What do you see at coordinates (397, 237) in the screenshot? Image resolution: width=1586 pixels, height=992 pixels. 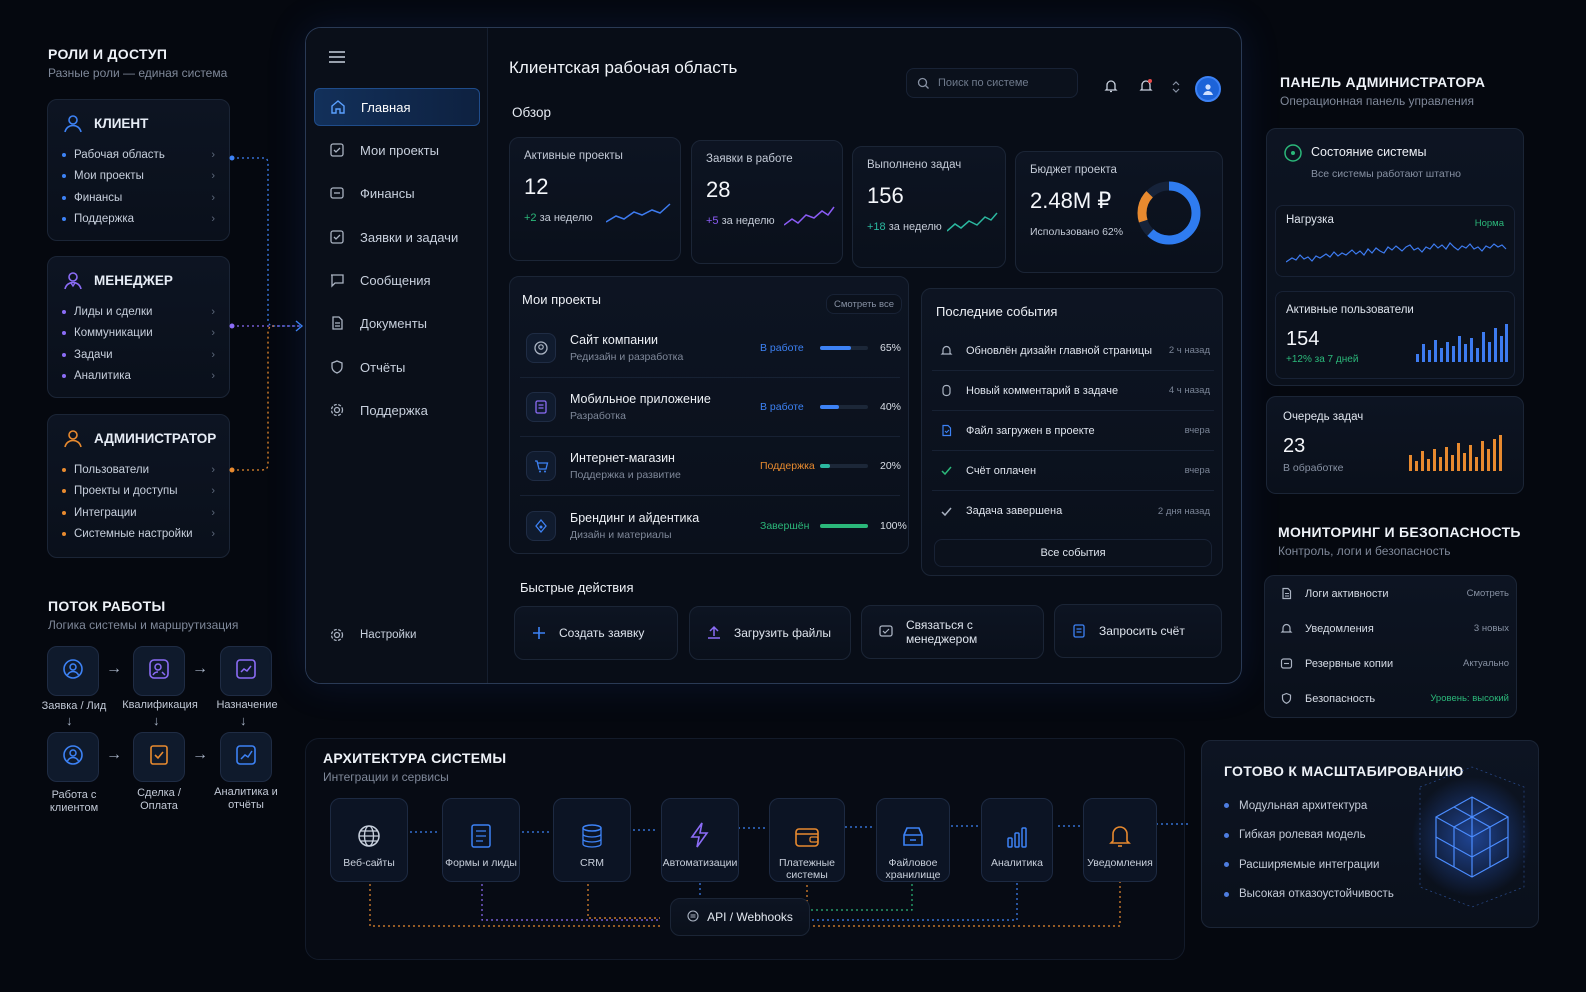 I see `sidebar-item-tasks: Заявки и задачи` at bounding box center [397, 237].